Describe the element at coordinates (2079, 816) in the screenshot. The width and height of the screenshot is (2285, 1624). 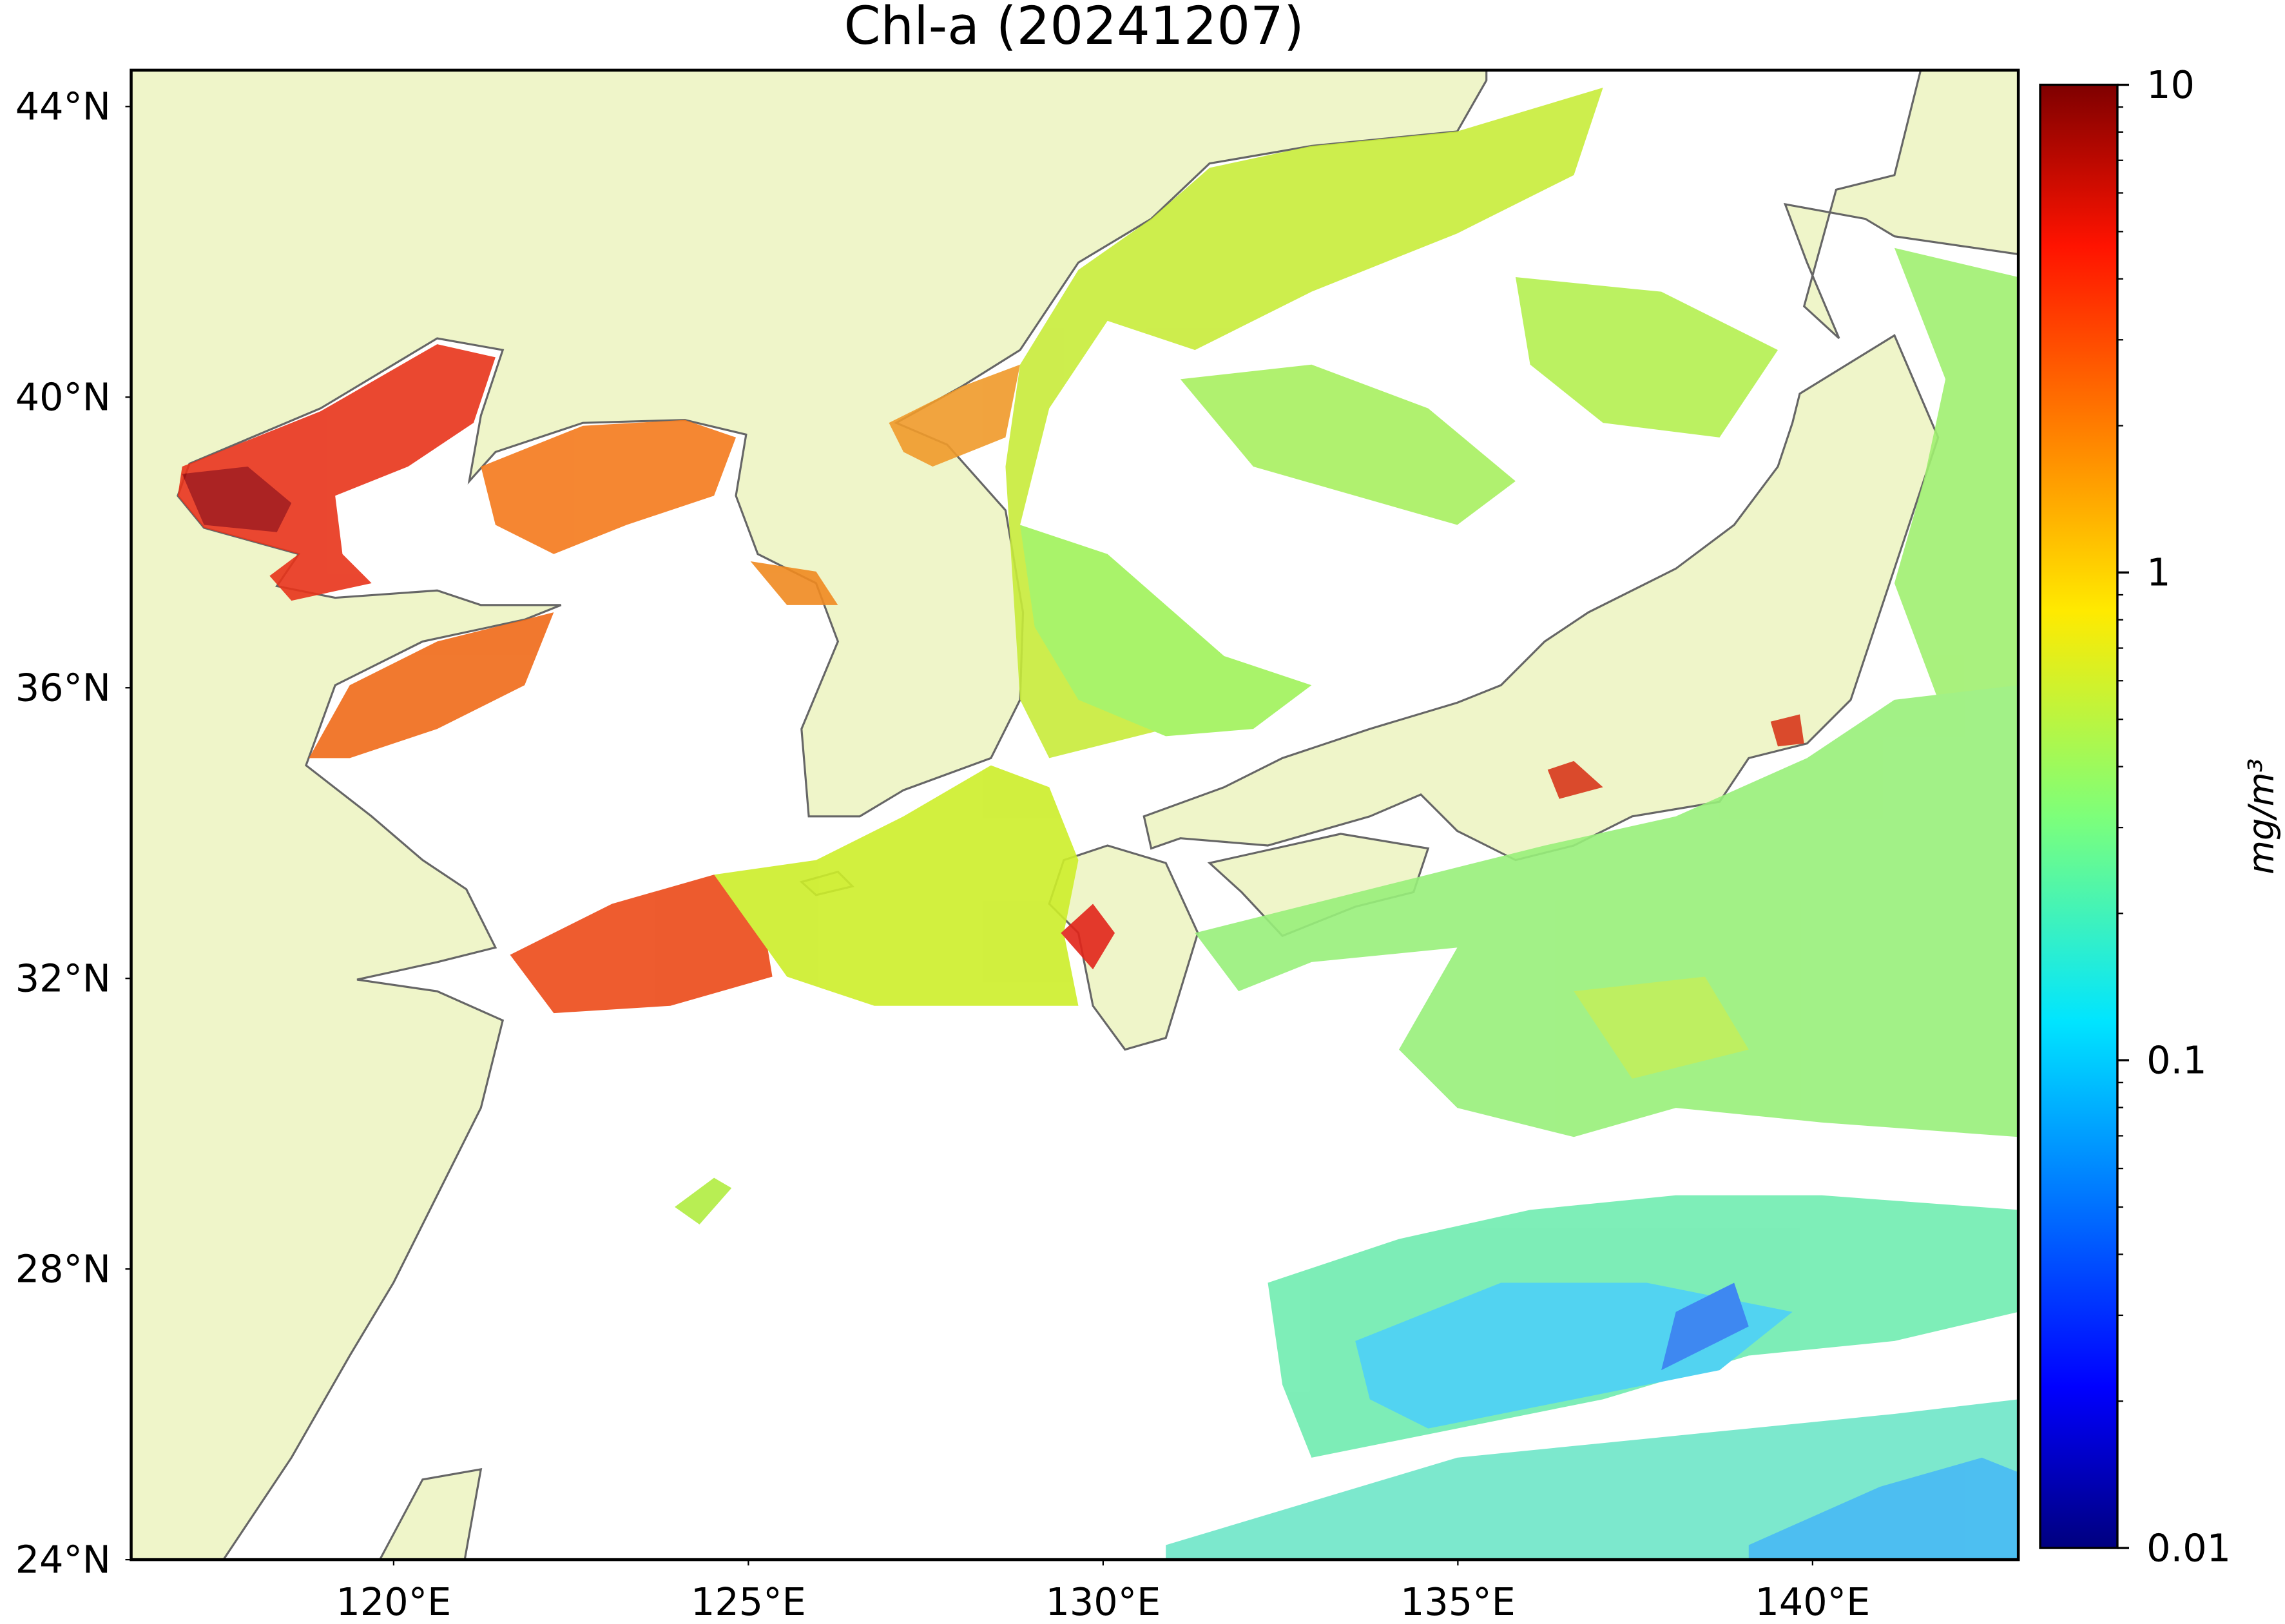
I see `colorbar` at that location.